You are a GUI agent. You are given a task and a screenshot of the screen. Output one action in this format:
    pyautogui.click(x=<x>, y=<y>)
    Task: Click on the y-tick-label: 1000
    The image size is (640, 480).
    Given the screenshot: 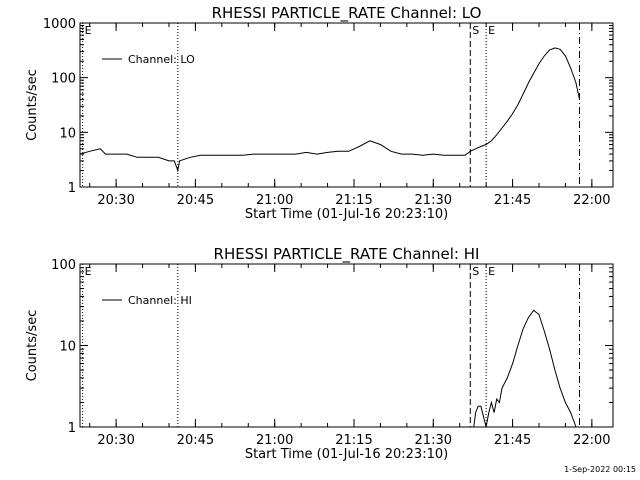 What is the action you would take?
    pyautogui.click(x=59, y=24)
    